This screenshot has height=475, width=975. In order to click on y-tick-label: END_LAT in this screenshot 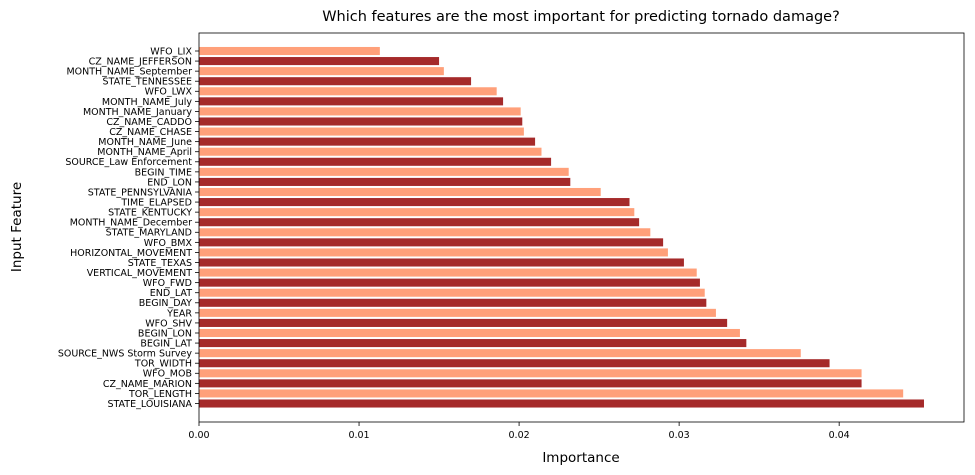, I will do `click(171, 293)`.